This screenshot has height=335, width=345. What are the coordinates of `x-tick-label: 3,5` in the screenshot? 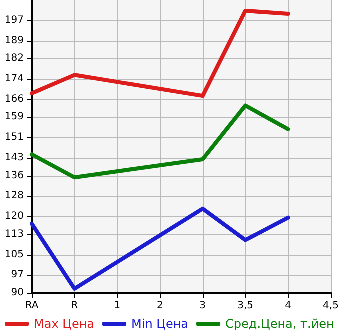 It's located at (246, 306).